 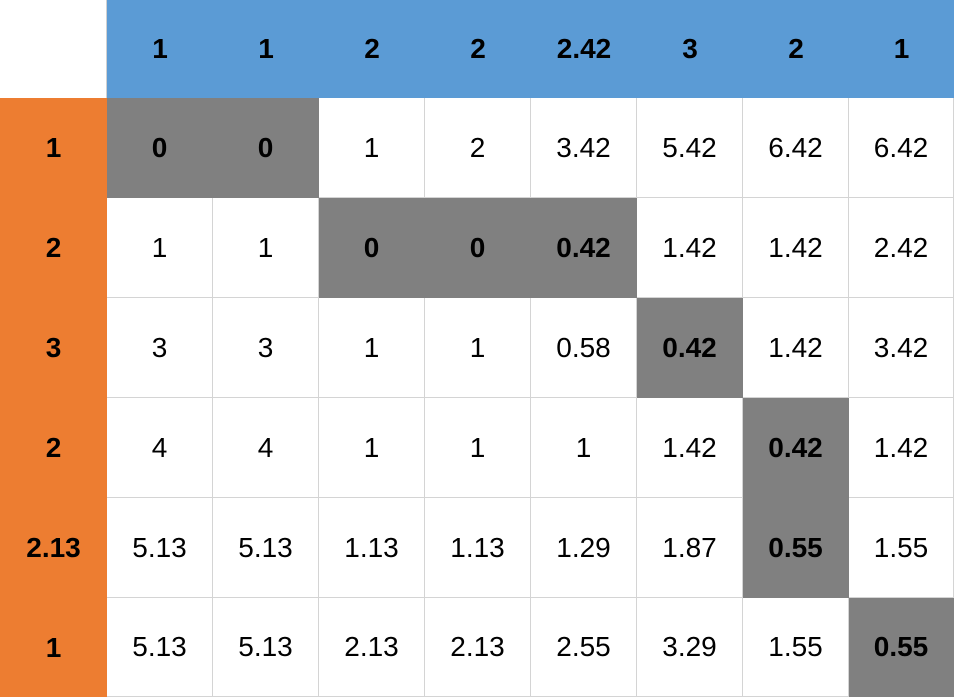 I want to click on row-header: 3, so click(x=53, y=348).